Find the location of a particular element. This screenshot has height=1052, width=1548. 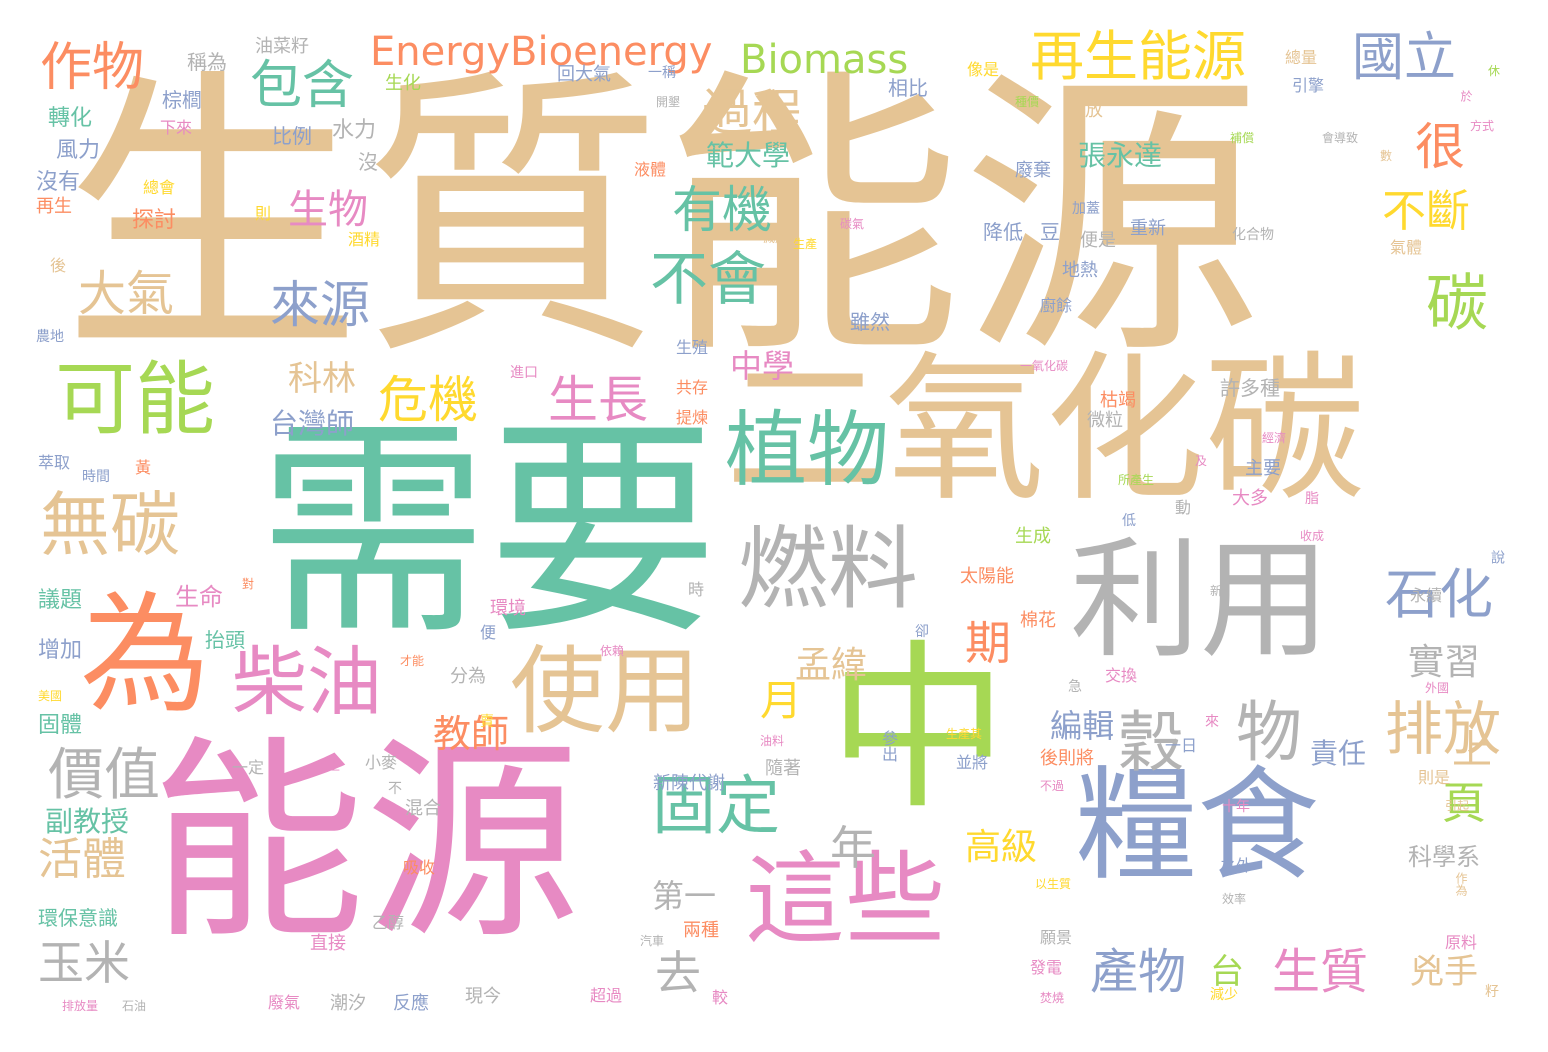

word-xiangbi: 相比 is located at coordinates (908, 88).